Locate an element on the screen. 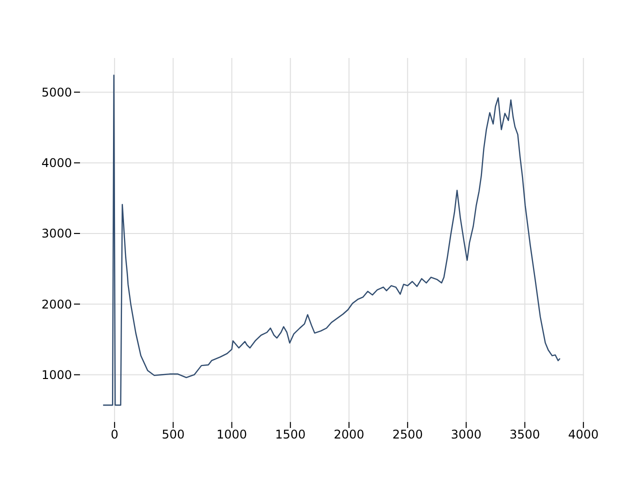 This screenshot has width=640, height=480. y-tick-label: 1000 is located at coordinates (56, 375).